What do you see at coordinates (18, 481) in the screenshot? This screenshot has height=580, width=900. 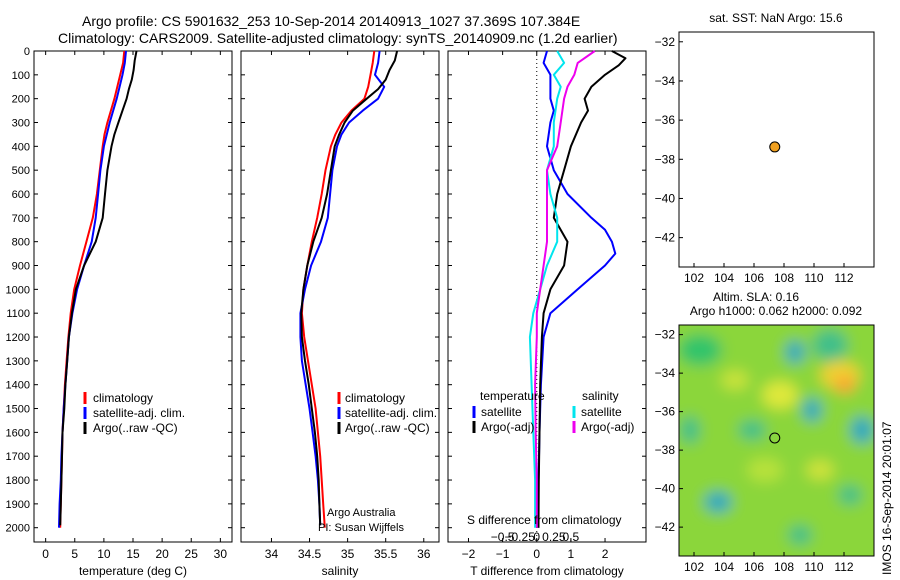 I see `depth-tick-label: 1800` at bounding box center [18, 481].